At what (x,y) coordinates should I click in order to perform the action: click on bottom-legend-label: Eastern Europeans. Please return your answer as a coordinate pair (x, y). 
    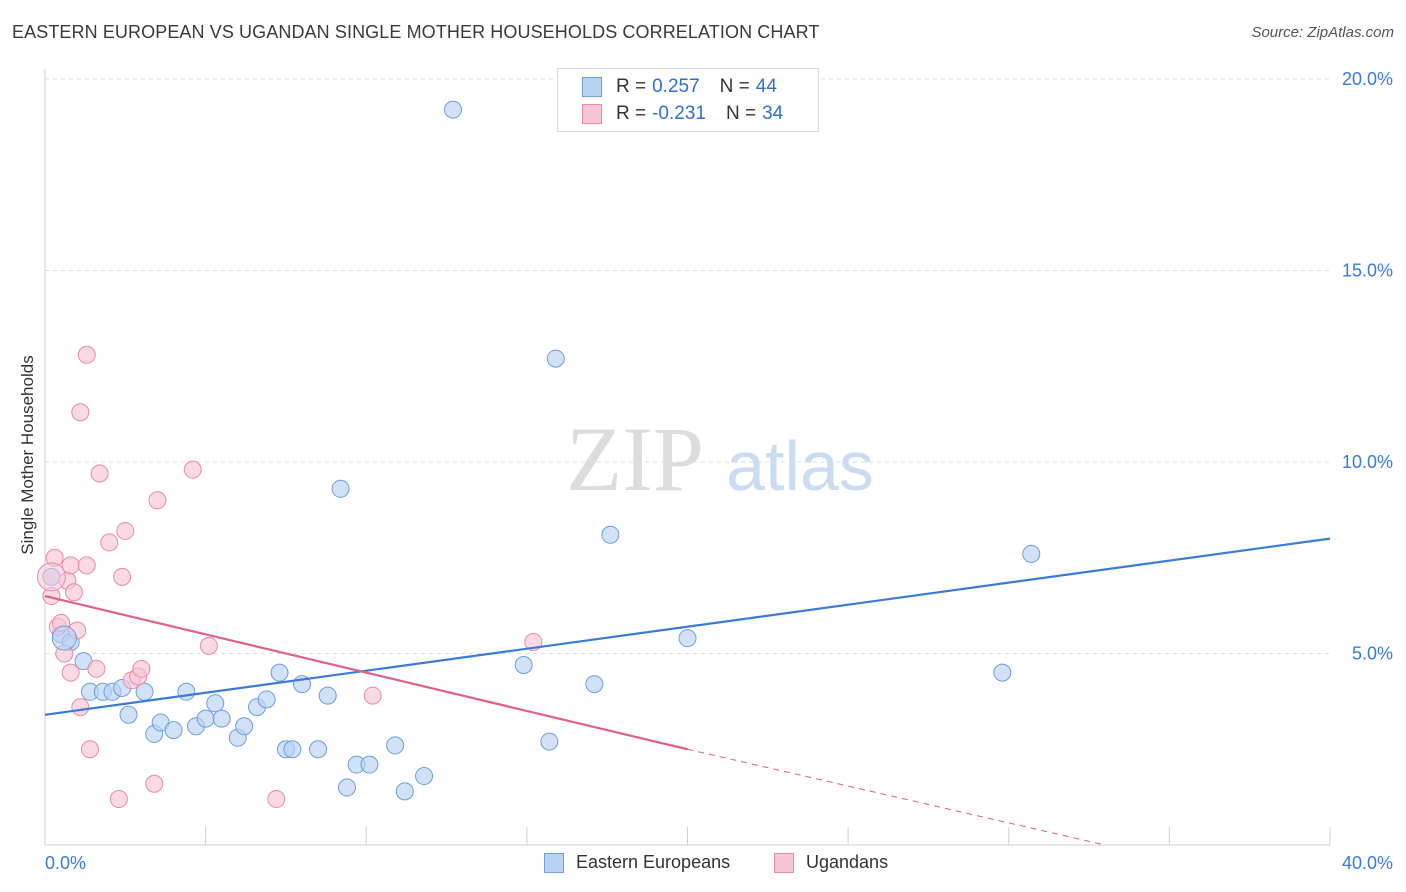
    Looking at the image, I should click on (653, 862).